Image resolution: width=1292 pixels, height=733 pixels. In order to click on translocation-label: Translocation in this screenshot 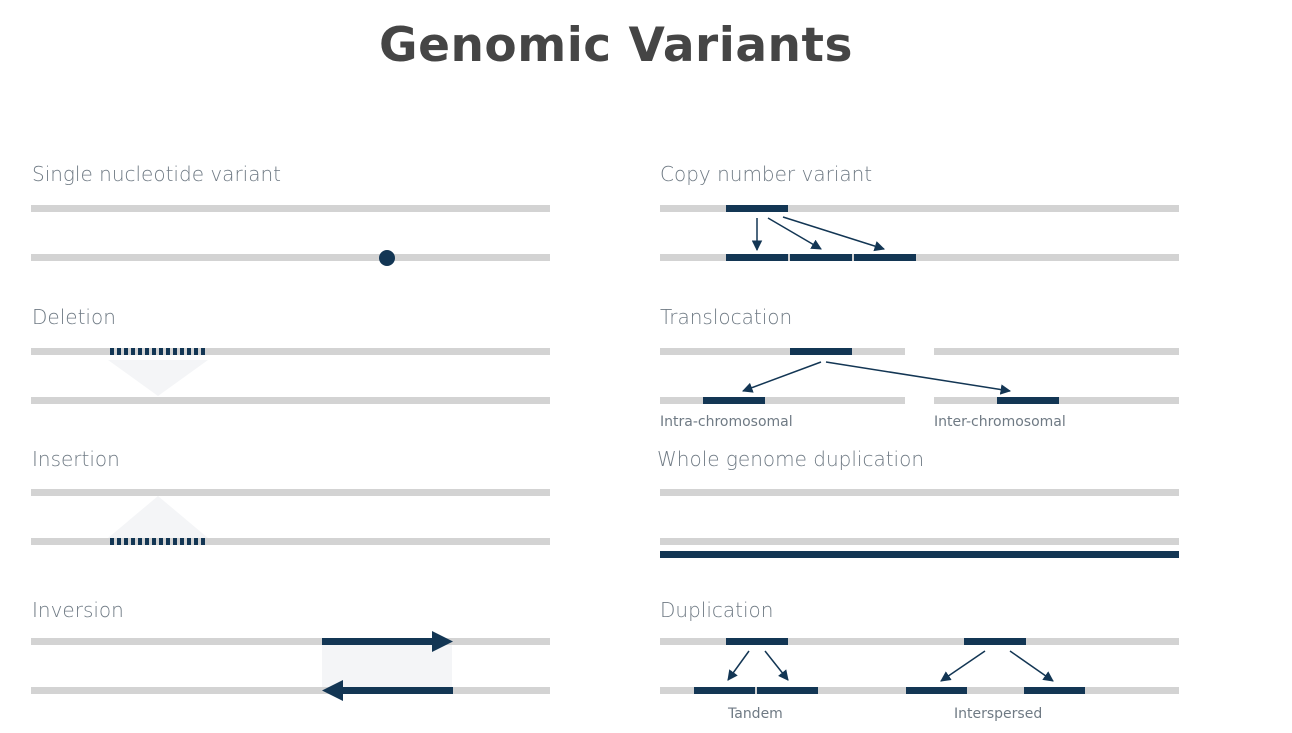, I will do `click(726, 317)`.